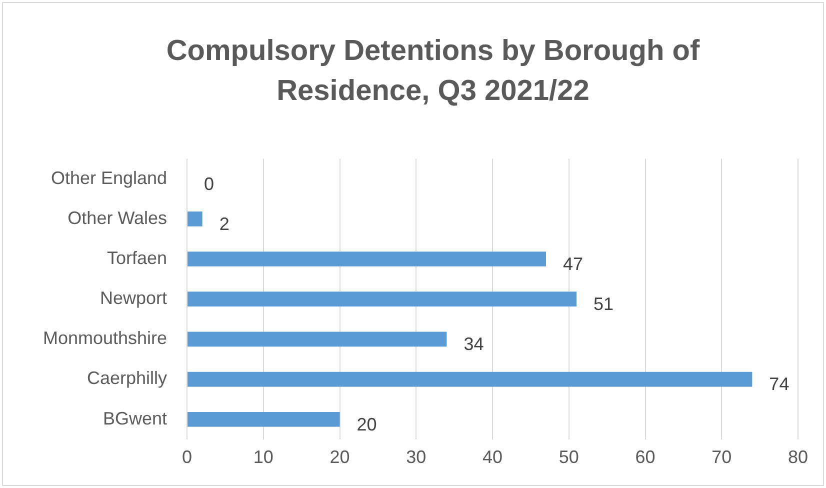 Image resolution: width=826 pixels, height=488 pixels. What do you see at coordinates (109, 178) in the screenshot?
I see `y-tick-label: Other England` at bounding box center [109, 178].